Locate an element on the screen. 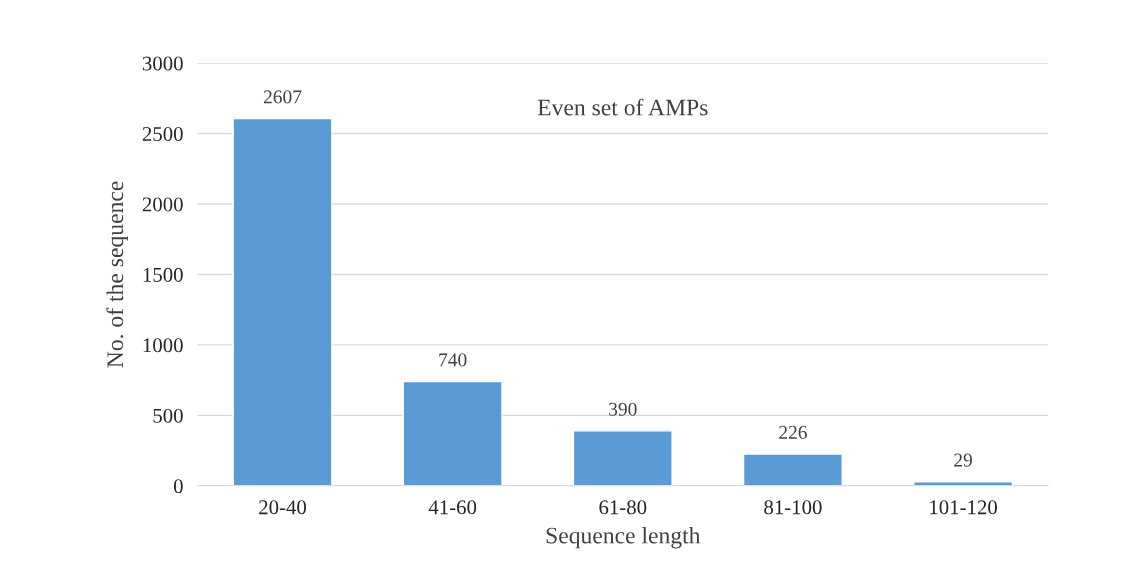 The height and width of the screenshot is (579, 1148). text: Even set of AMPs is located at coordinates (622, 107).